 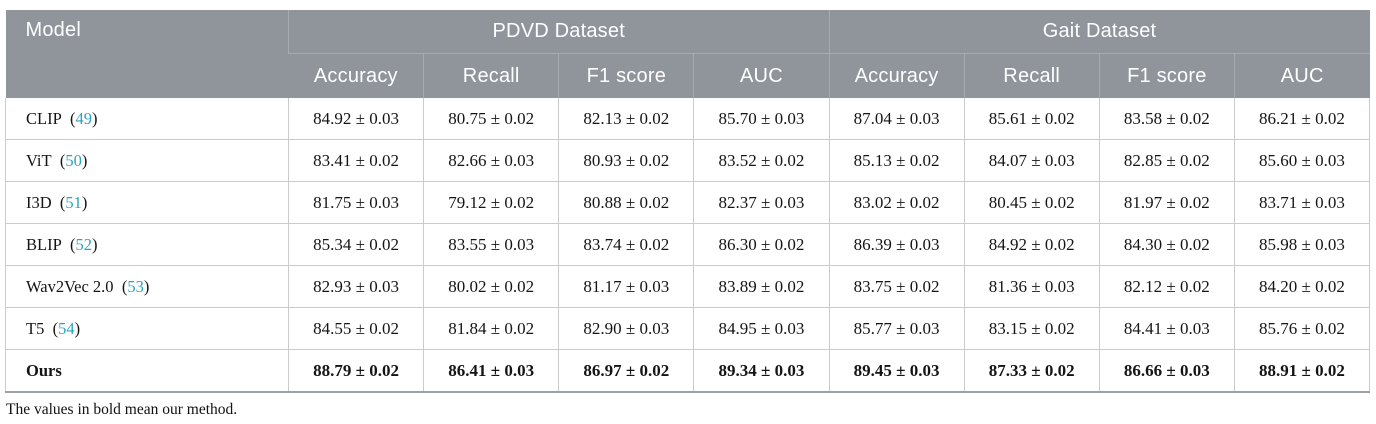 What do you see at coordinates (896, 286) in the screenshot?
I see `value-cell-gait-accuracy: 83.75 ± 0.02` at bounding box center [896, 286].